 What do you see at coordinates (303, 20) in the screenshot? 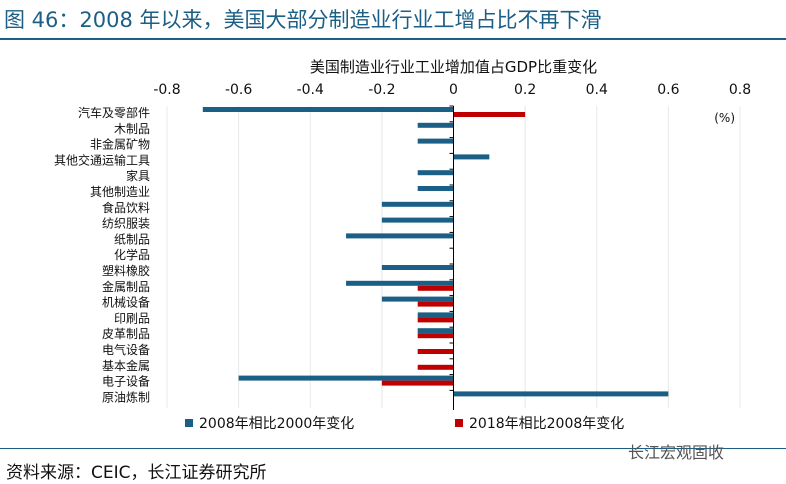
I see `figure-title: 图 46：2008 年以来，美国大部分制造业行业工增占比不再下滑` at bounding box center [303, 20].